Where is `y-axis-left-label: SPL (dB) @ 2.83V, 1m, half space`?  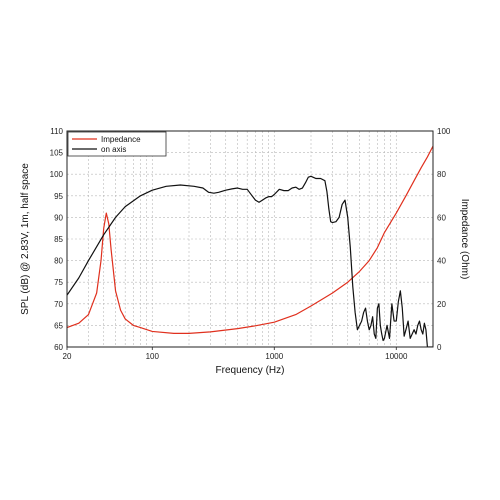 y-axis-left-label: SPL (dB) @ 2.83V, 1m, half space is located at coordinates (25, 239).